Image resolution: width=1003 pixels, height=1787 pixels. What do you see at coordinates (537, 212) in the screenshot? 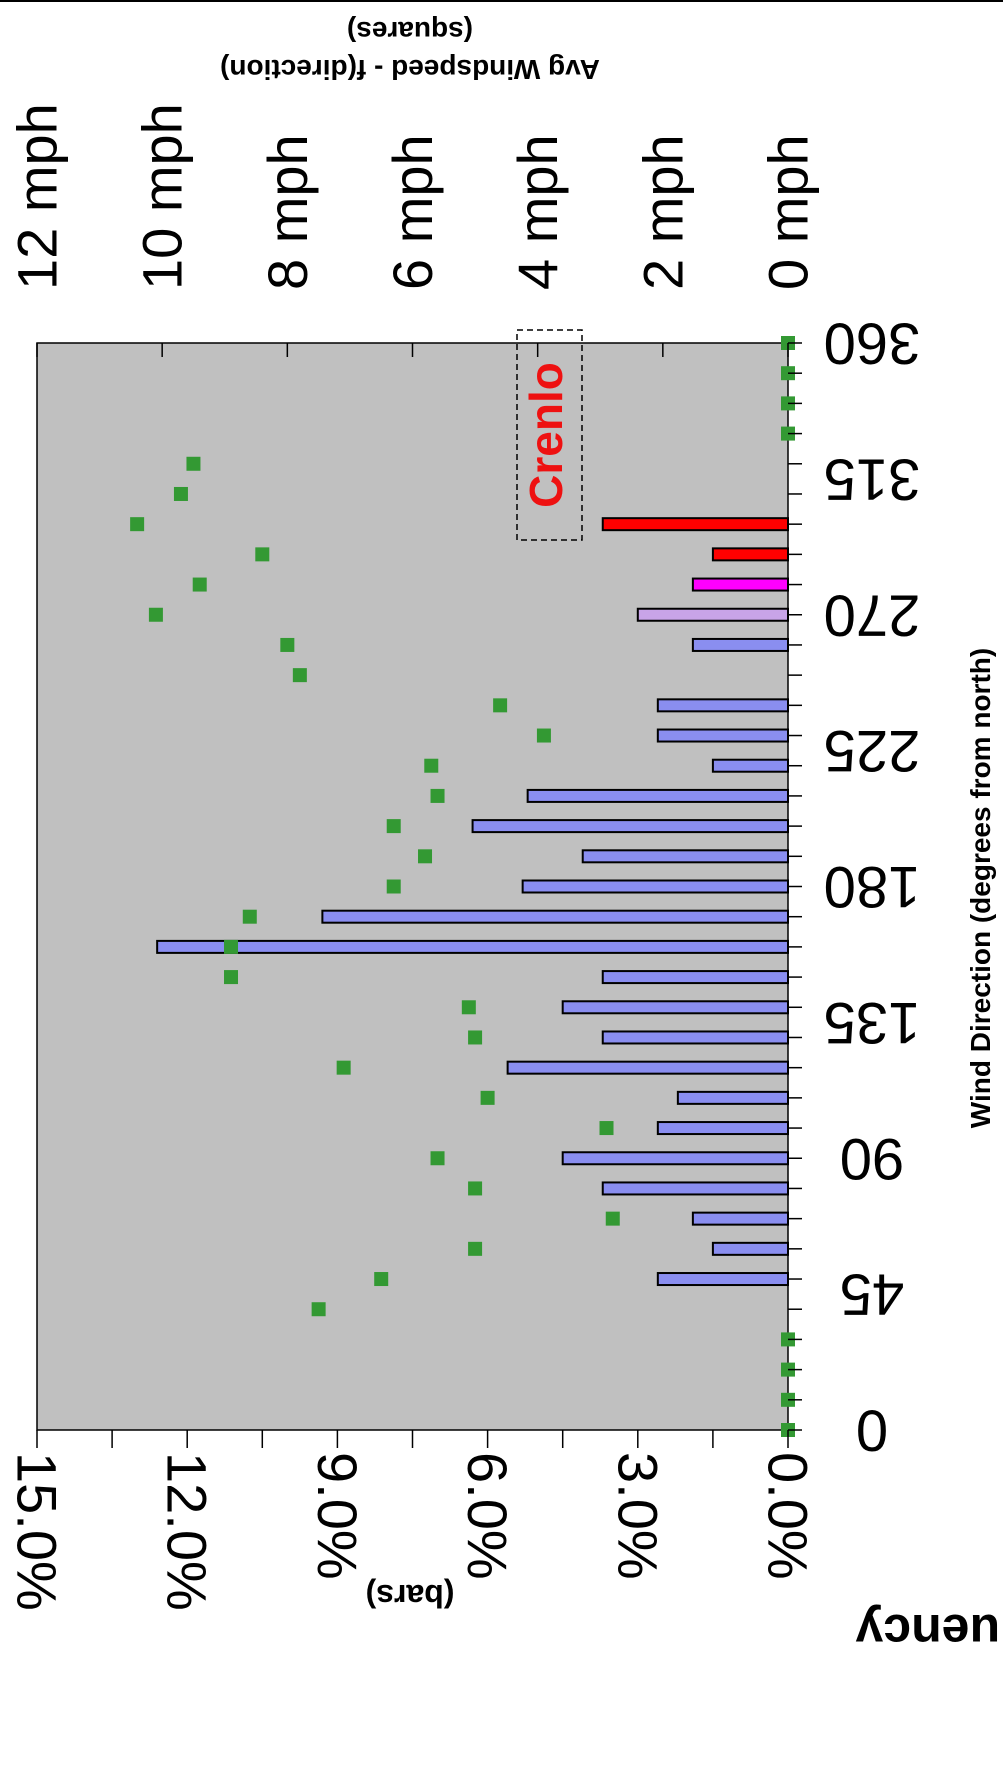
I see `windspeed-tick-label: 4 mph` at bounding box center [537, 212].